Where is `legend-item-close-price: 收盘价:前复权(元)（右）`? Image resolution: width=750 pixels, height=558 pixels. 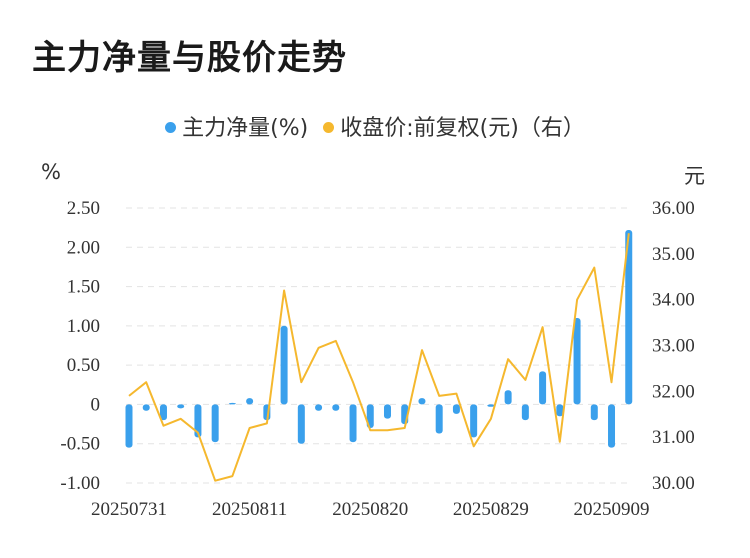
legend-item-close-price: 收盘价:前复权(元)（右） is located at coordinates (454, 126).